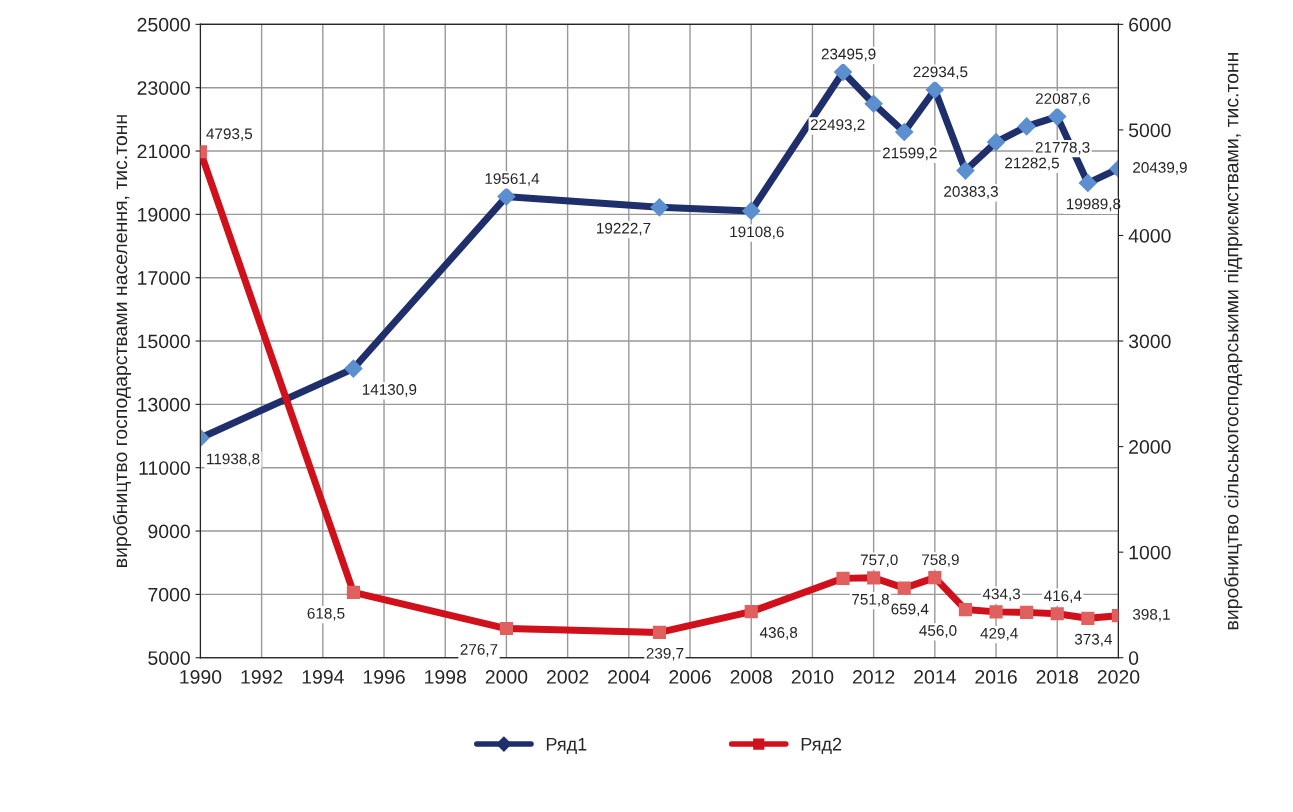 This screenshot has width=1293, height=812. What do you see at coordinates (1133, 658) in the screenshot?
I see `y2-tick-label: 0` at bounding box center [1133, 658].